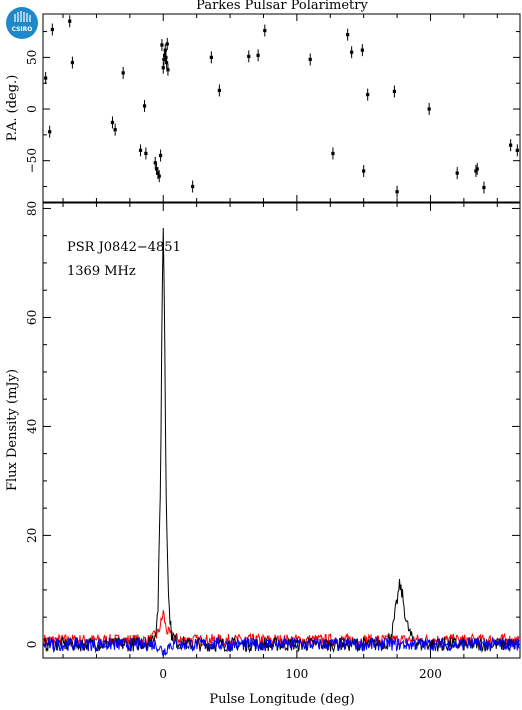  Describe the element at coordinates (32, 535) in the screenshot. I see `flux-y-tick-label: 20` at that location.